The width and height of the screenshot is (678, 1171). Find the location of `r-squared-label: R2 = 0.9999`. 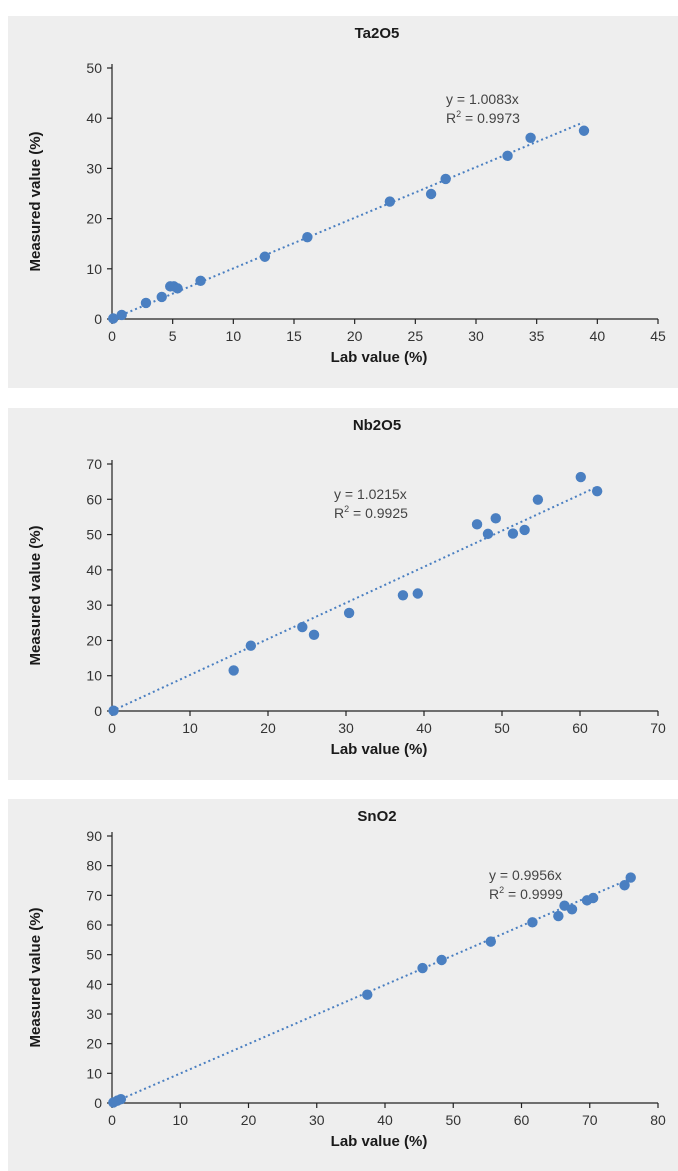

r-squared-label: R2 = 0.9999 is located at coordinates (526, 893).